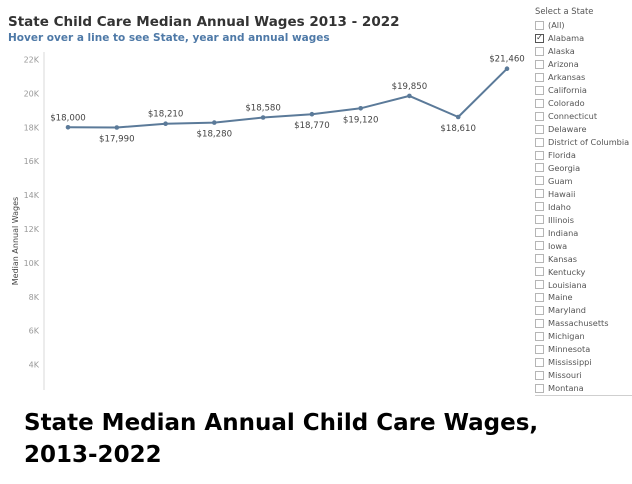 The width and height of the screenshot is (632, 484). I want to click on state-option-label: Alaska, so click(561, 51).